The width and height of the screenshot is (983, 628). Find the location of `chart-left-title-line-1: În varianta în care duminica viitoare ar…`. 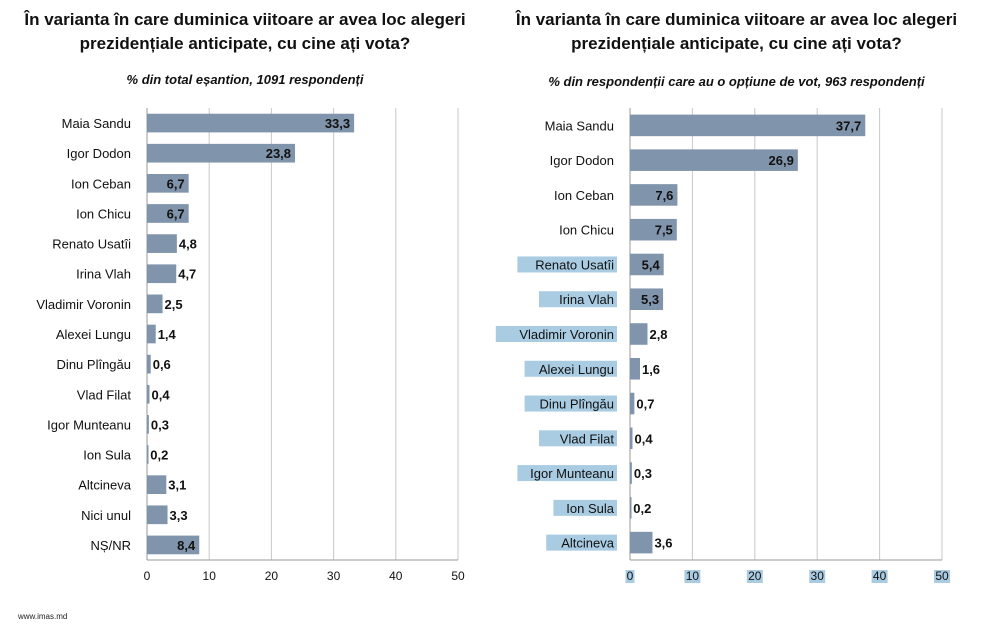

chart-left-title-line-1: În varianta în care duminica viitoare ar… is located at coordinates (245, 19).